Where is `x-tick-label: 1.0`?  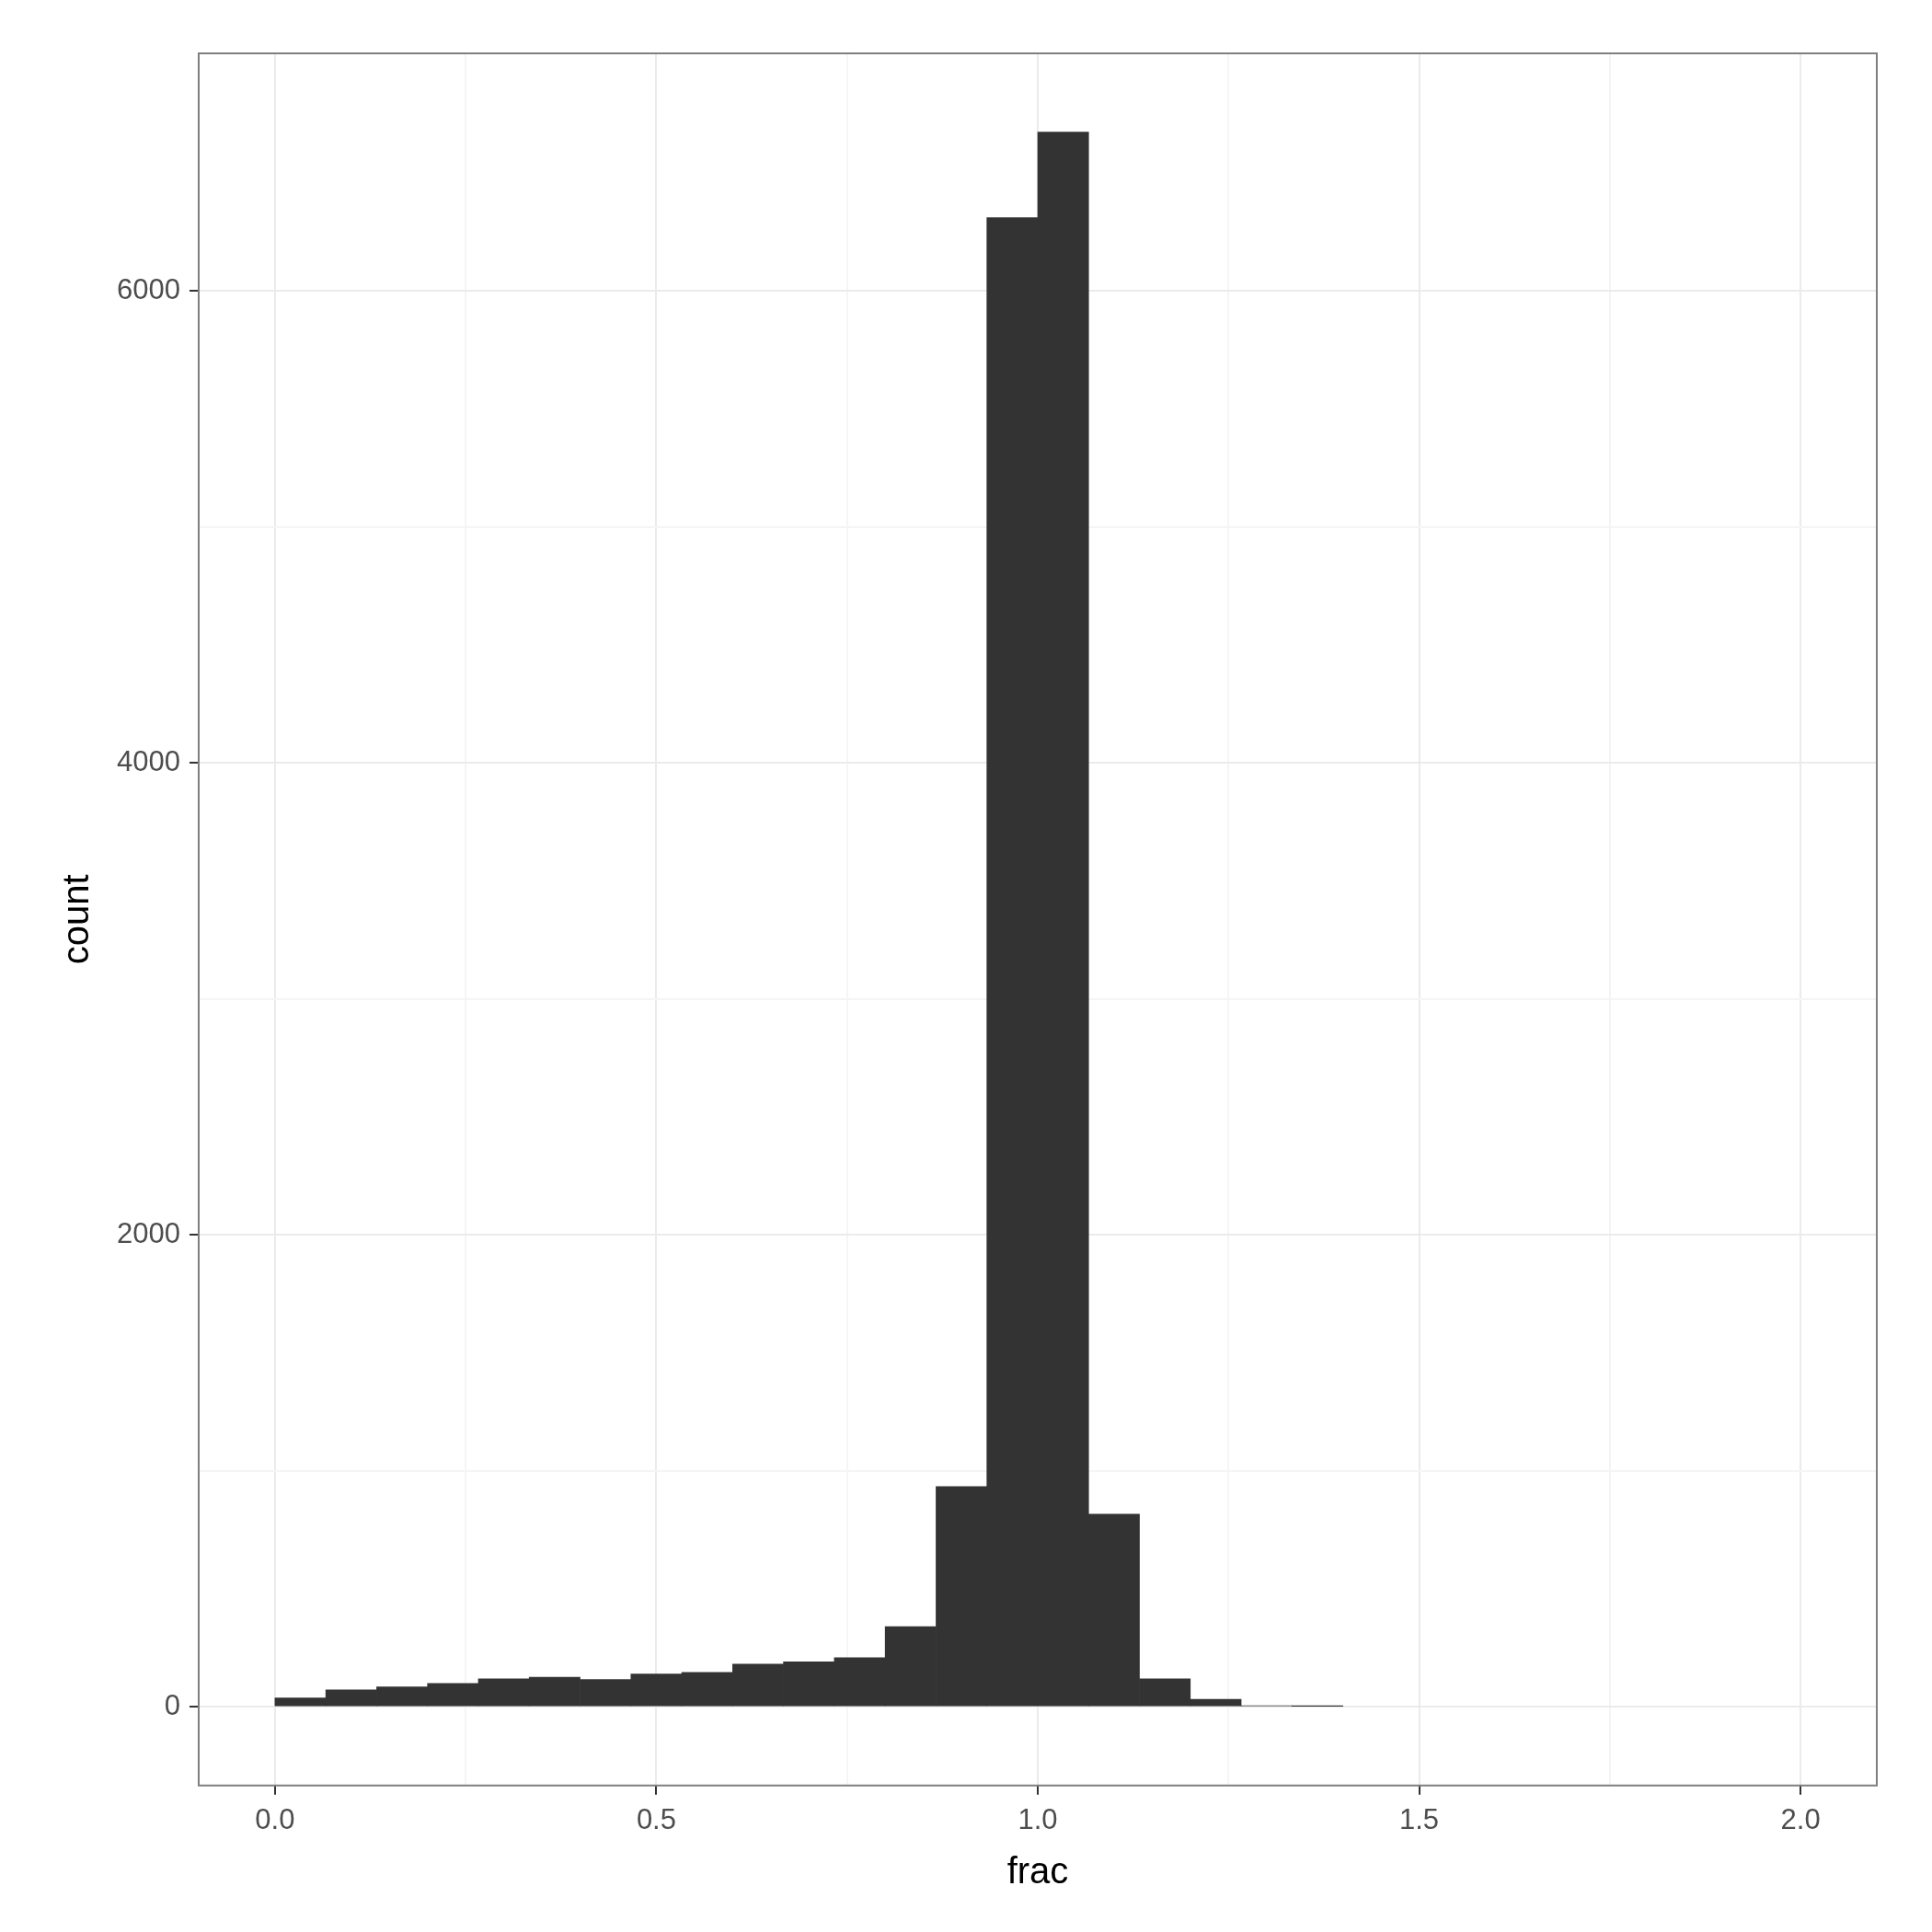 x-tick-label: 1.0 is located at coordinates (1038, 1818).